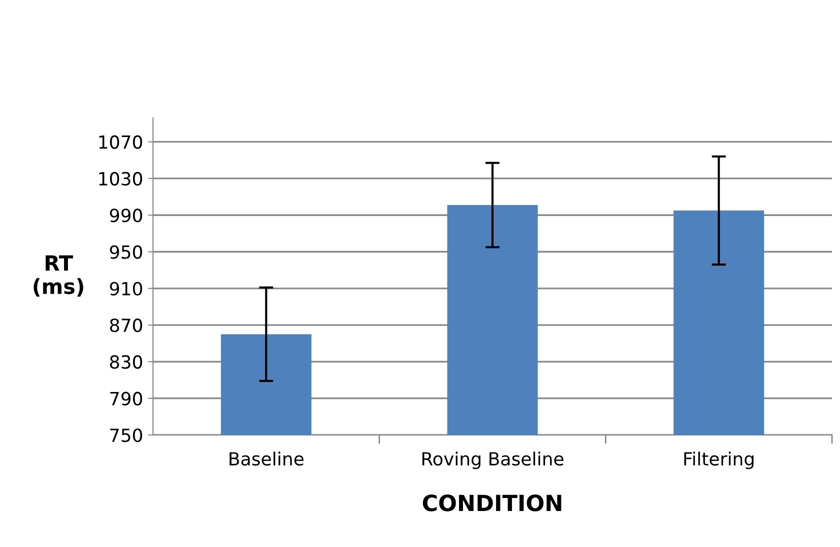 The image size is (840, 547). Describe the element at coordinates (492, 503) in the screenshot. I see `x-axis-title: CONDITION` at that location.